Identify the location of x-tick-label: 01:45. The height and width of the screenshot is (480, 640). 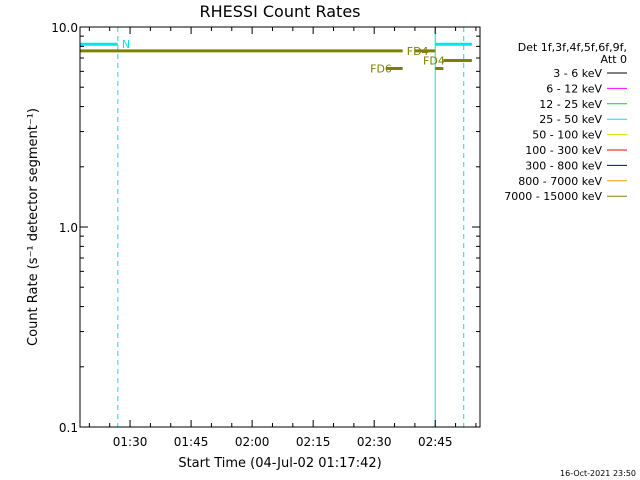
(191, 442).